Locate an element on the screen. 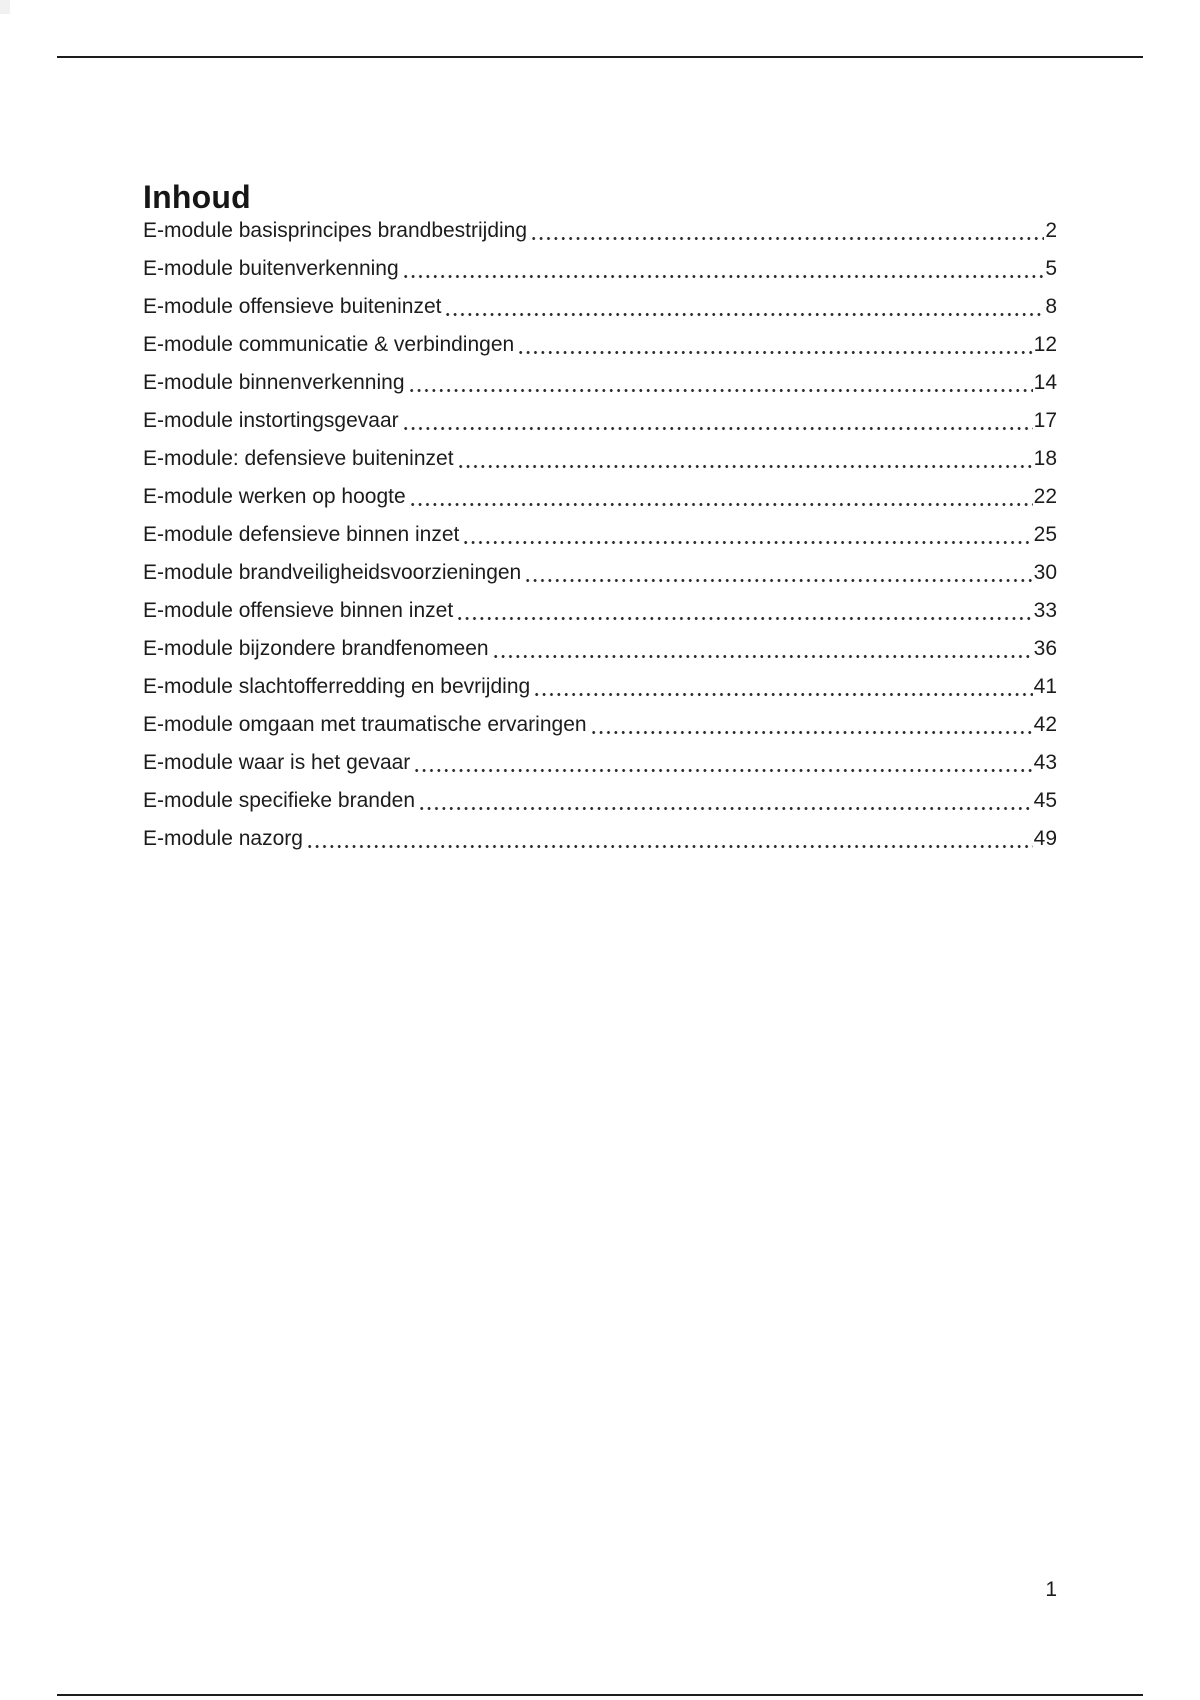 This screenshot has width=1200, height=1700. toc-entry-title: E-module binnenverkenning is located at coordinates (274, 382).